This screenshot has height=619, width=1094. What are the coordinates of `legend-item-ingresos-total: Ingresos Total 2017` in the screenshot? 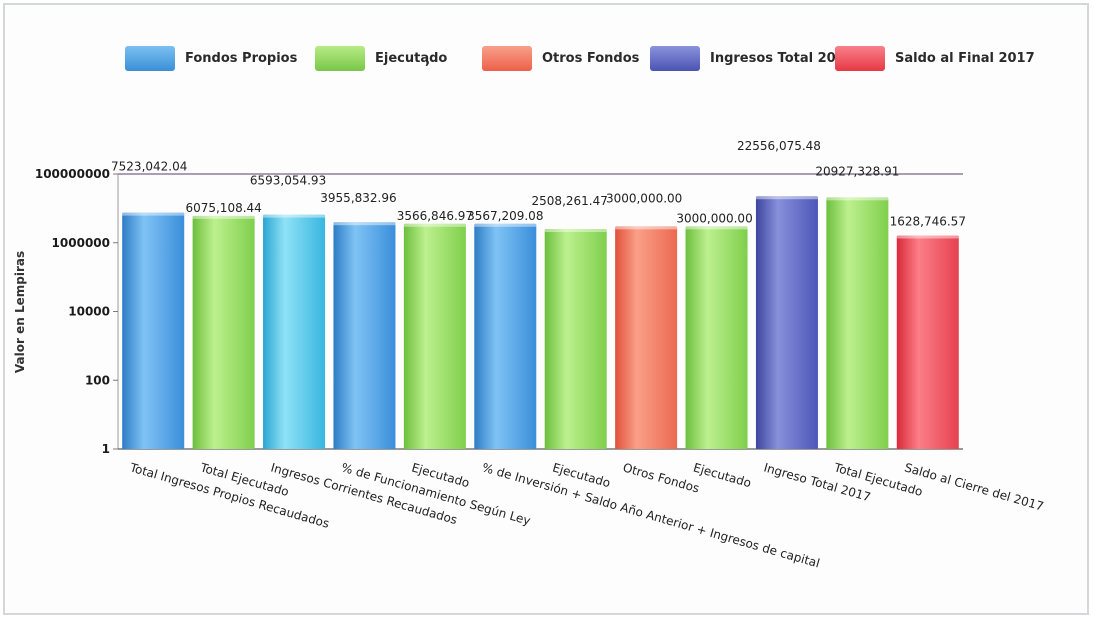 It's located at (752, 58).